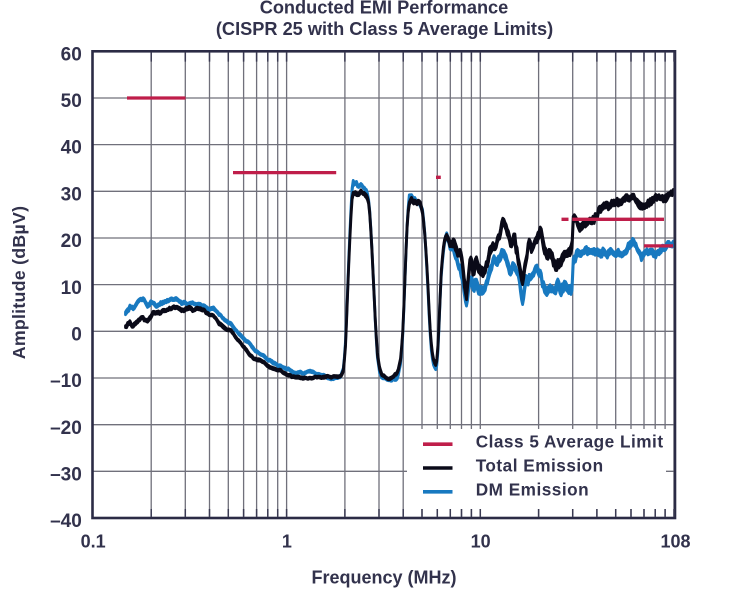 The image size is (734, 597). I want to click on svg-text: –30, so click(66, 474).